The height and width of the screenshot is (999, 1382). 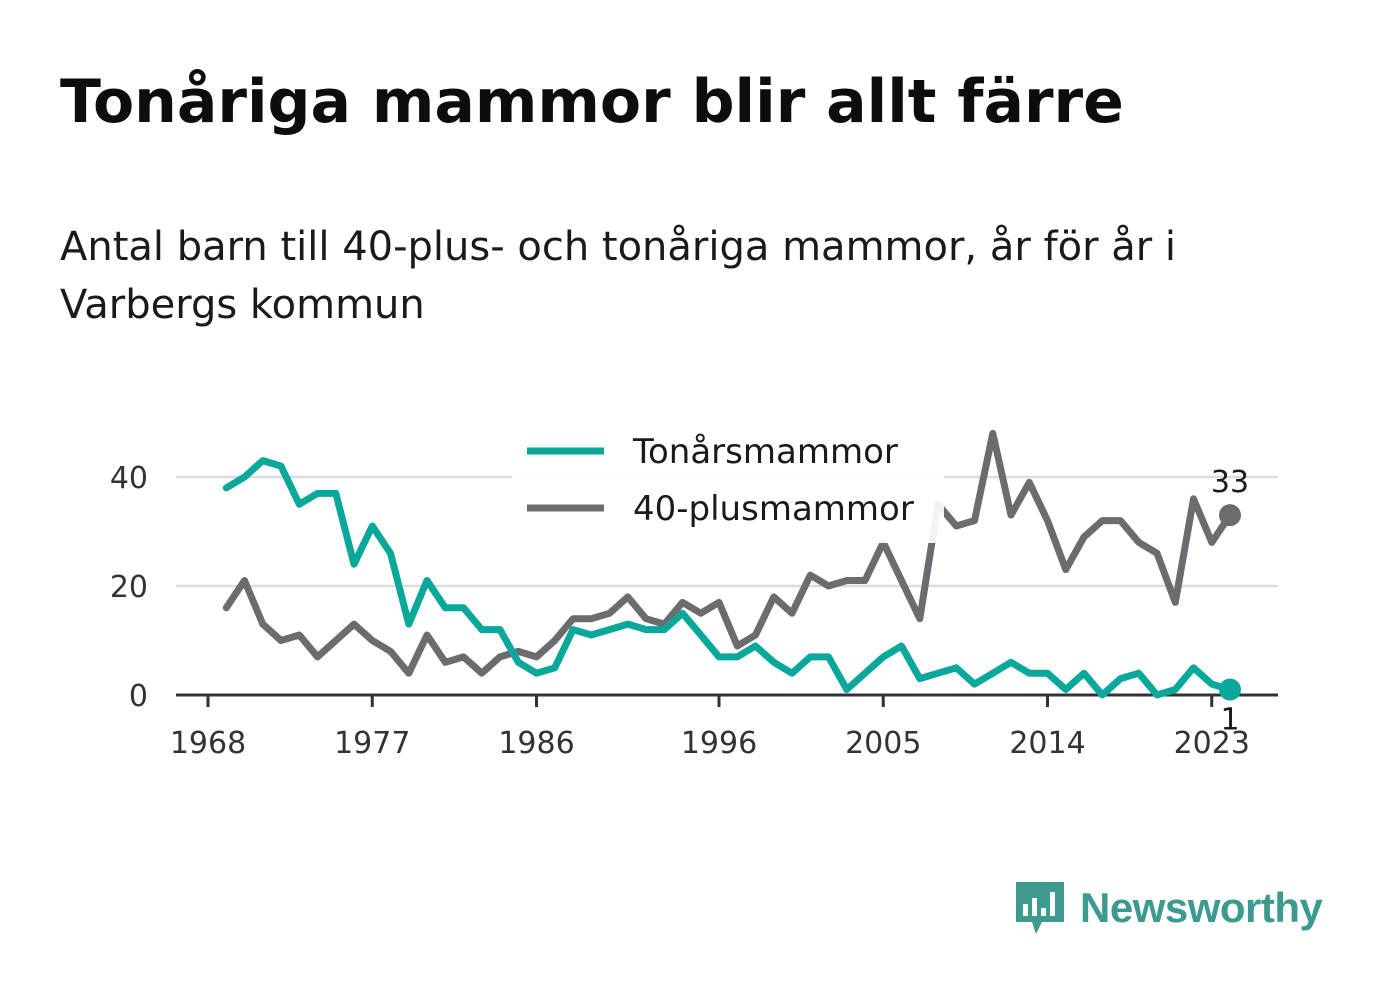 What do you see at coordinates (372, 743) in the screenshot?
I see `x-tick-label: 1977` at bounding box center [372, 743].